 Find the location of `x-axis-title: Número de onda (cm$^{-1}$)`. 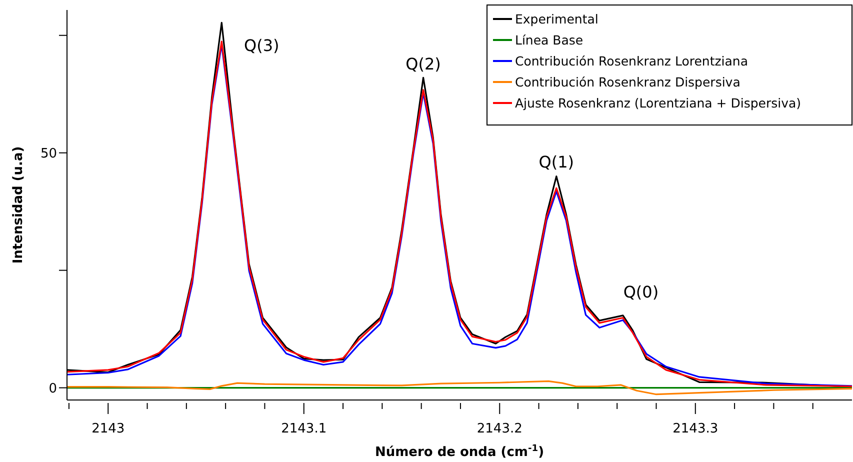

x-axis-title: Número de onda (cm$^{-1}$) is located at coordinates (459, 452).